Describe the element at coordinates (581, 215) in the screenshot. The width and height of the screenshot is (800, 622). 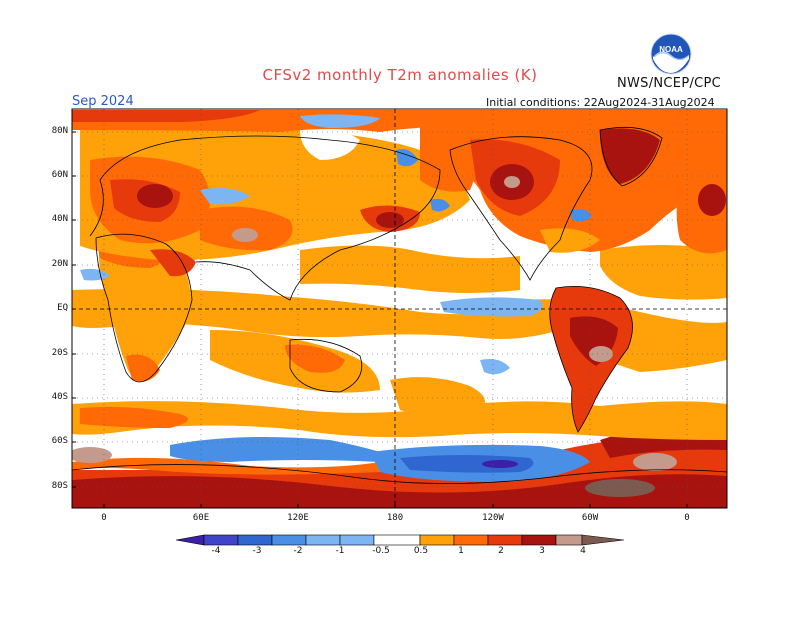
I see `cold-patch-us` at that location.